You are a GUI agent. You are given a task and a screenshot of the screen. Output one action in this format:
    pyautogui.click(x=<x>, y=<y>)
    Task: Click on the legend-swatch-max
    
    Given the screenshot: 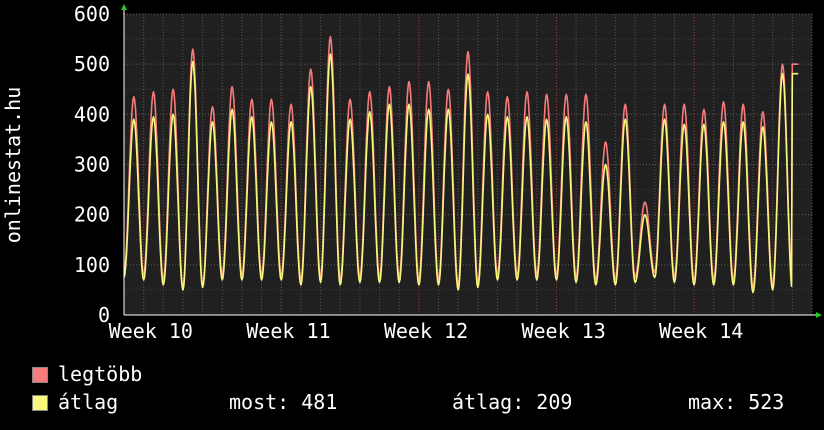 What is the action you would take?
    pyautogui.click(x=40, y=375)
    